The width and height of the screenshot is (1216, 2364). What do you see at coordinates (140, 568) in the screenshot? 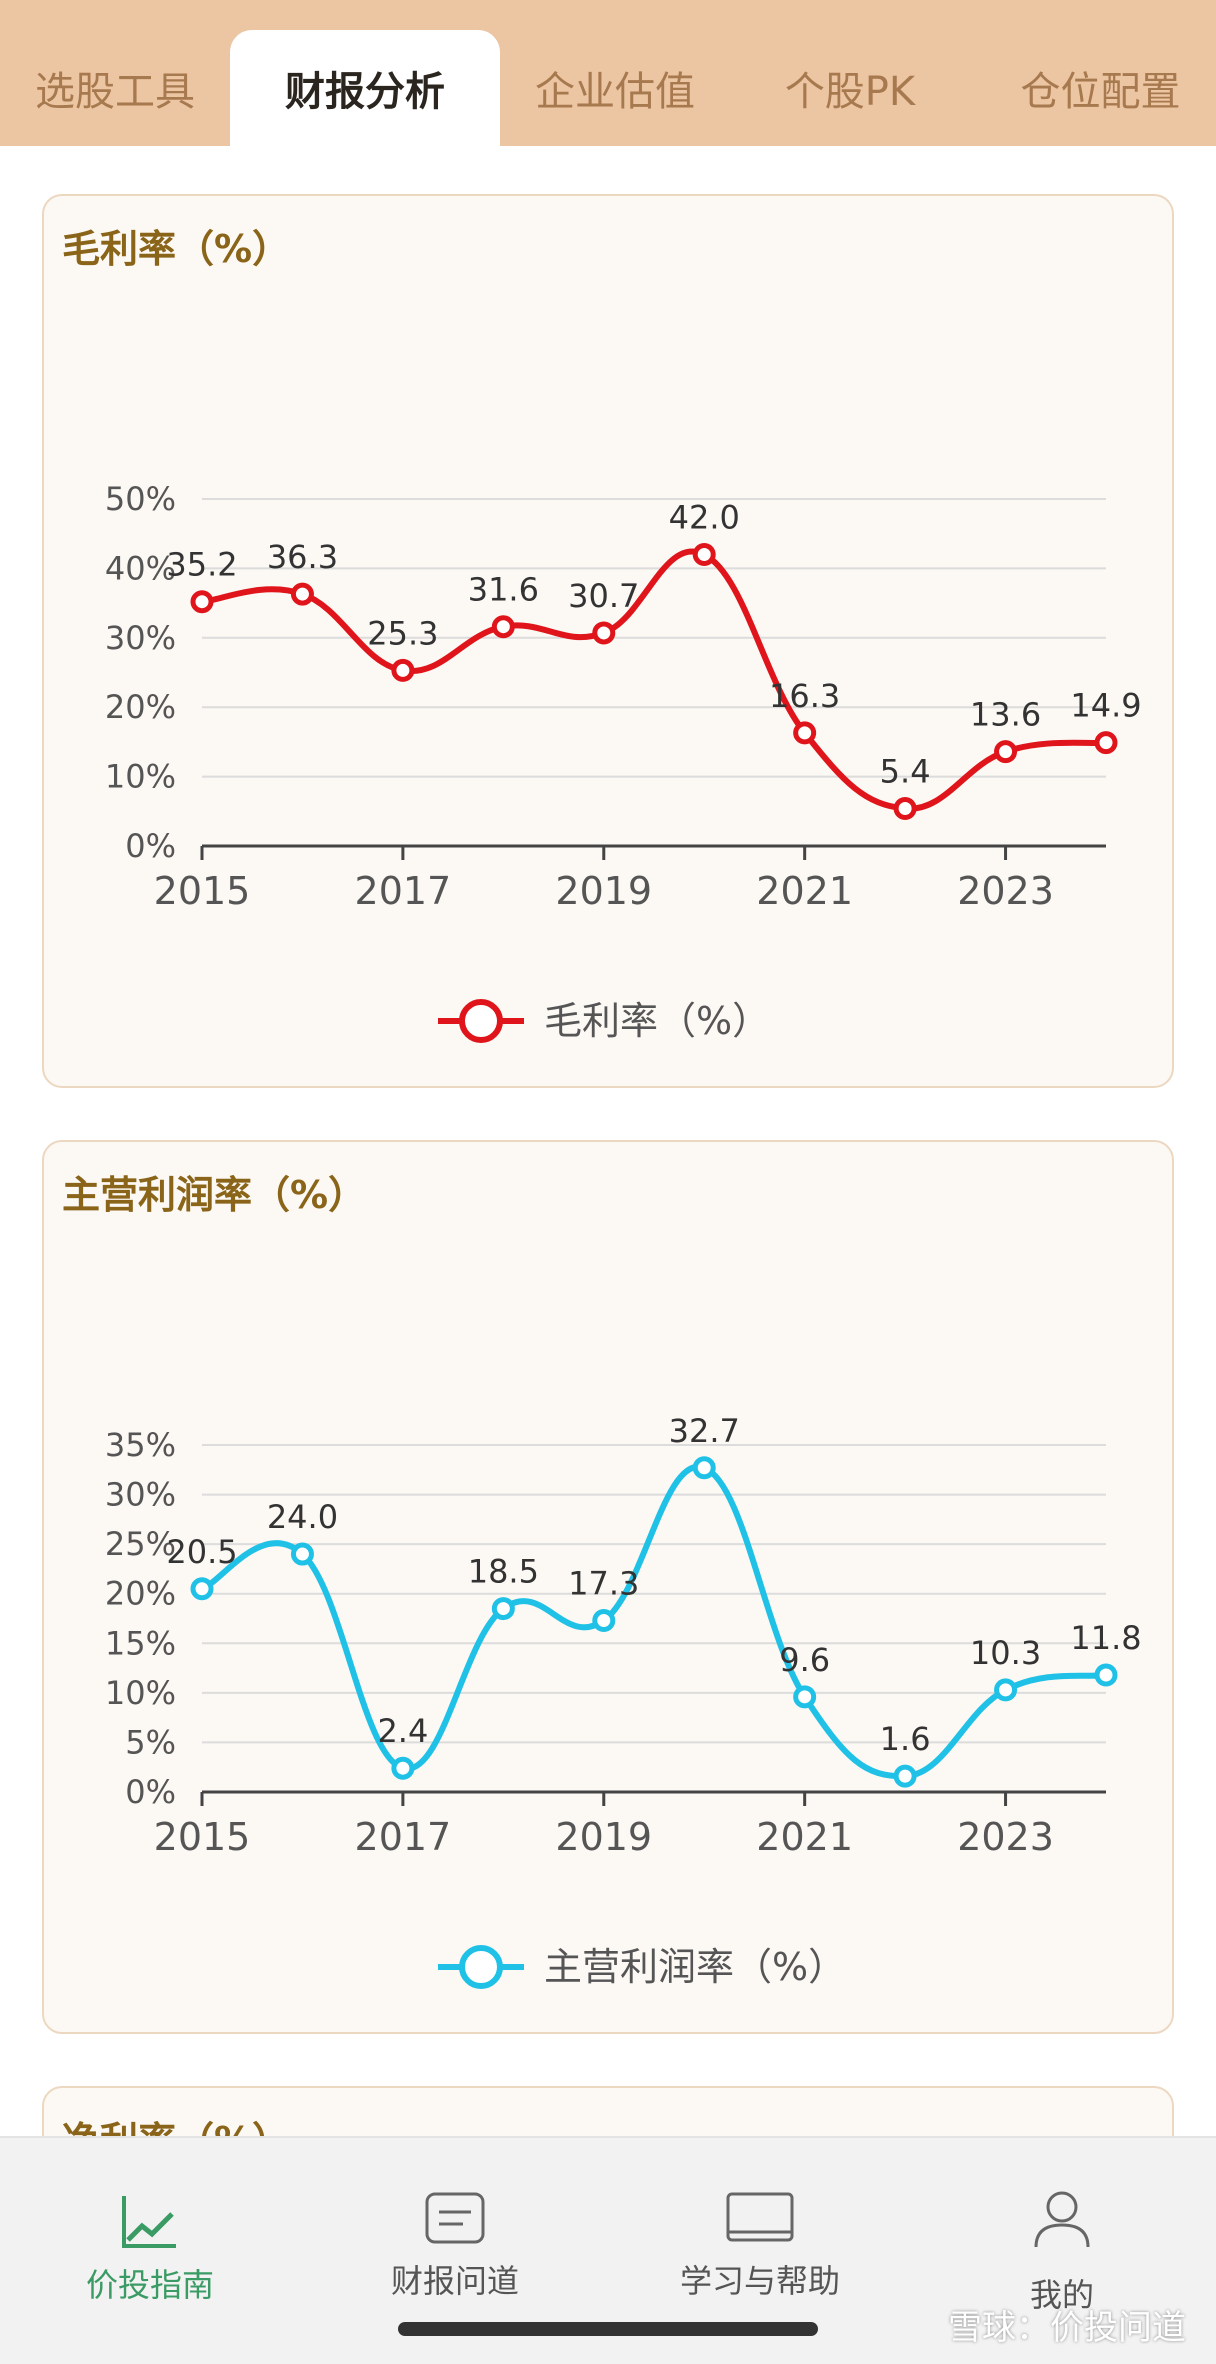
I see `y-tick-label: 40%` at bounding box center [140, 568].